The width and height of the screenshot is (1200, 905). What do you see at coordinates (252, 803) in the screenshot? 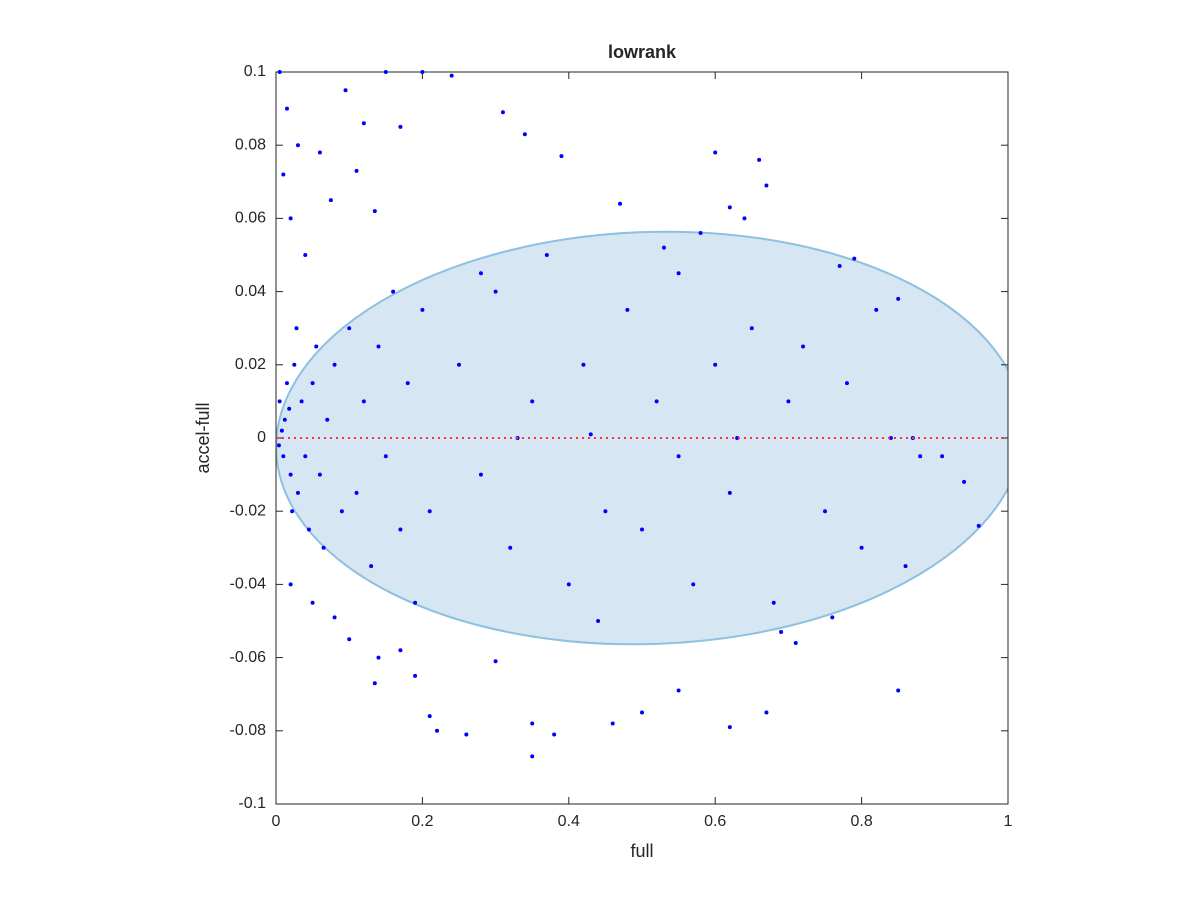
I see `y-tick-label: -0.1` at bounding box center [252, 803].